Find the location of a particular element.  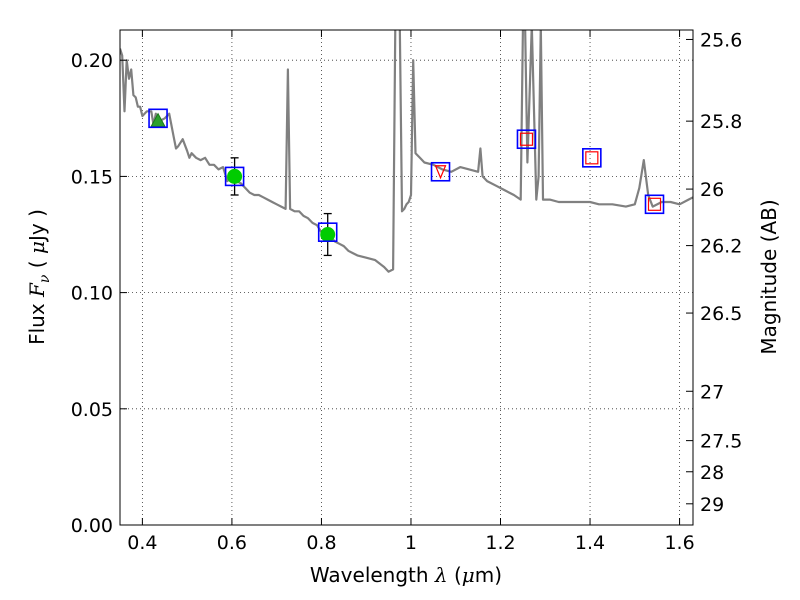

y2-tick-label: 28 is located at coordinates (712, 473).